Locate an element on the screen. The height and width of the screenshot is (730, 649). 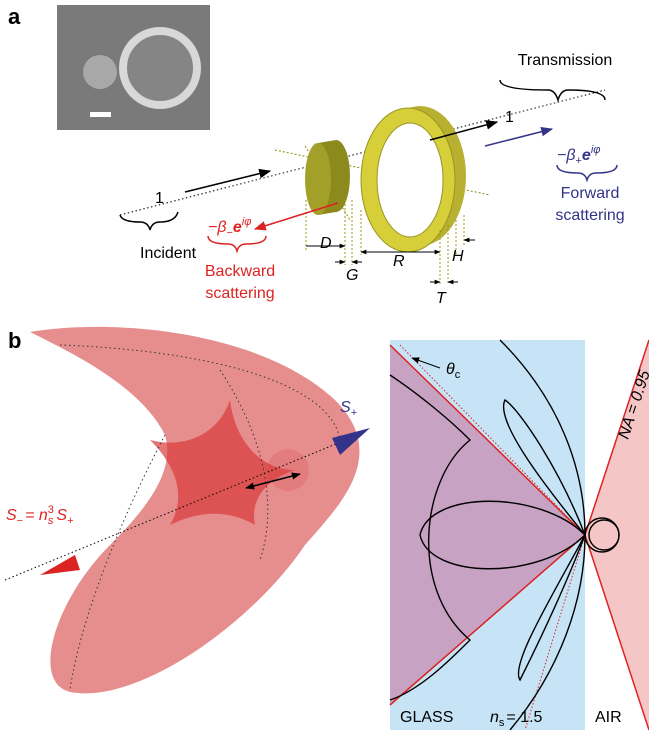
transmit-arrow is located at coordinates (464, 130).